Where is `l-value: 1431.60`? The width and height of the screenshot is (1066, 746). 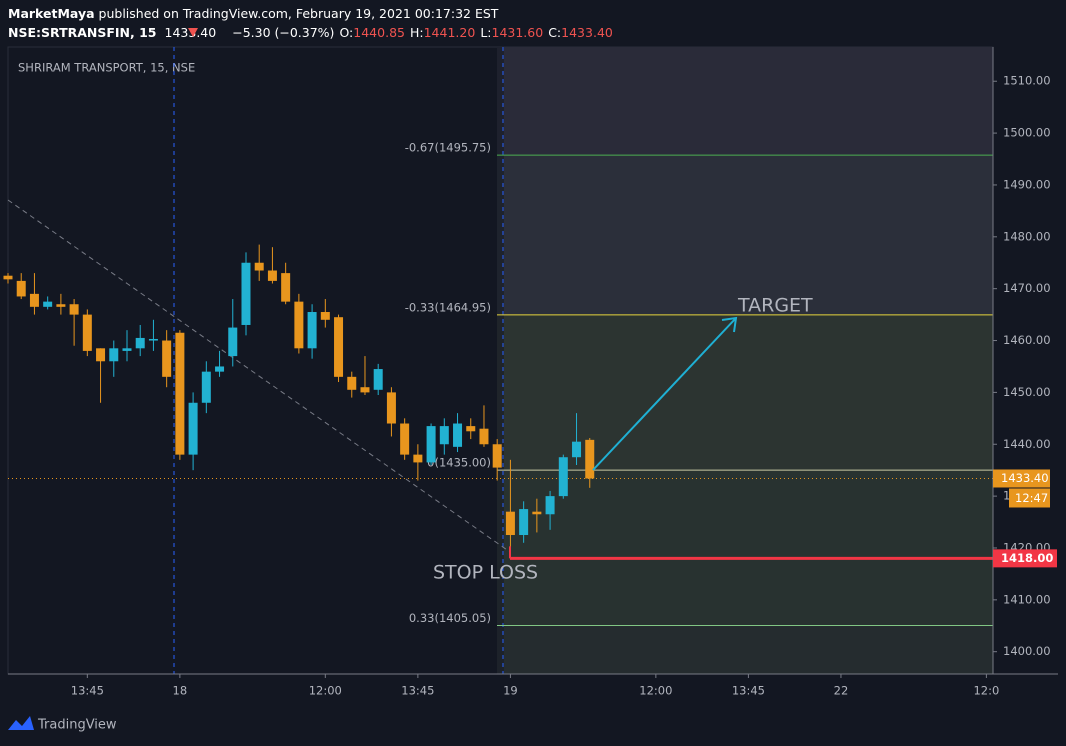 l-value: 1431.60 is located at coordinates (518, 32).